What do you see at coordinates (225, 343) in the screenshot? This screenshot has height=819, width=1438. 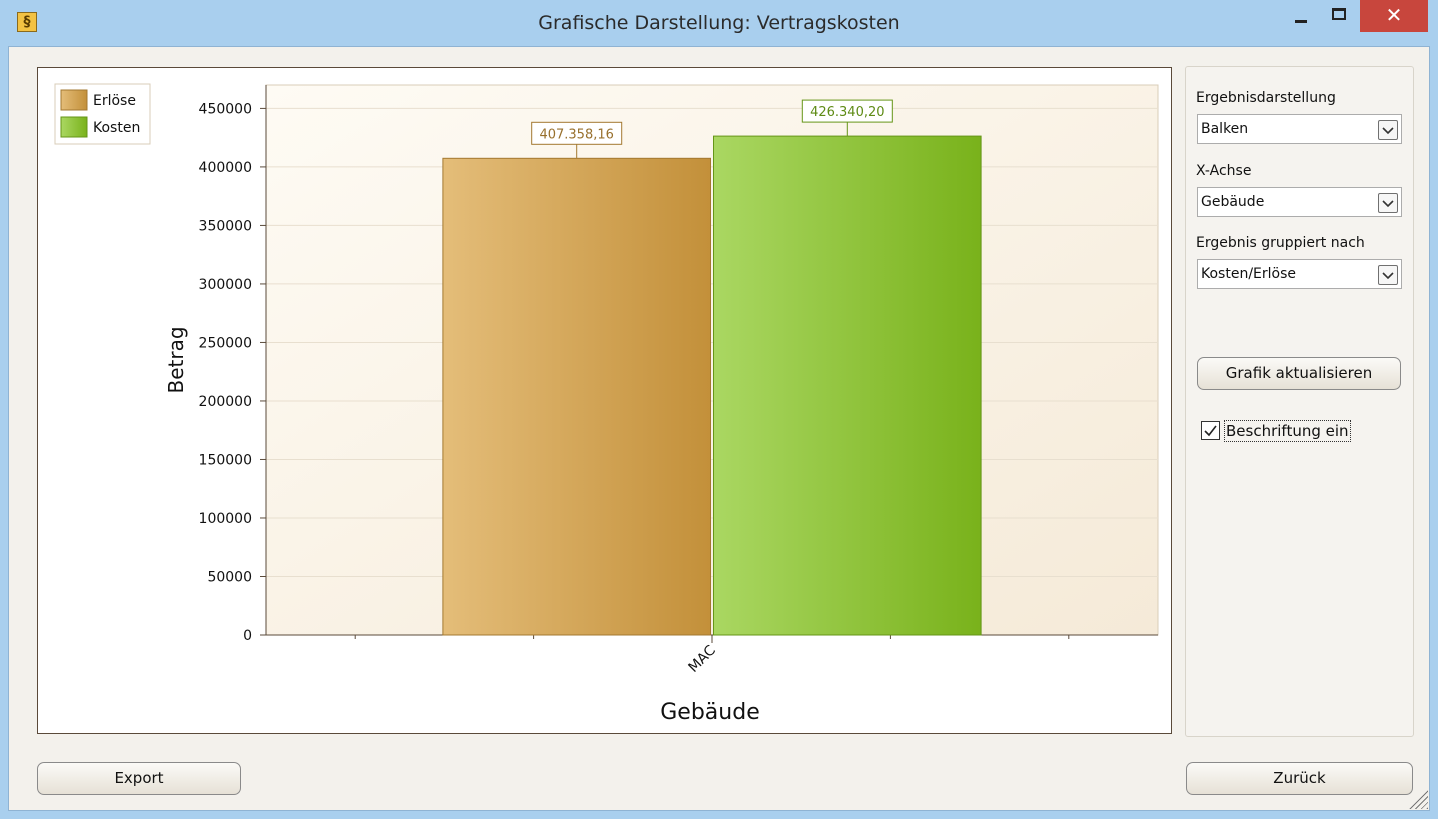 I see `y-tick-label: 250000` at bounding box center [225, 343].